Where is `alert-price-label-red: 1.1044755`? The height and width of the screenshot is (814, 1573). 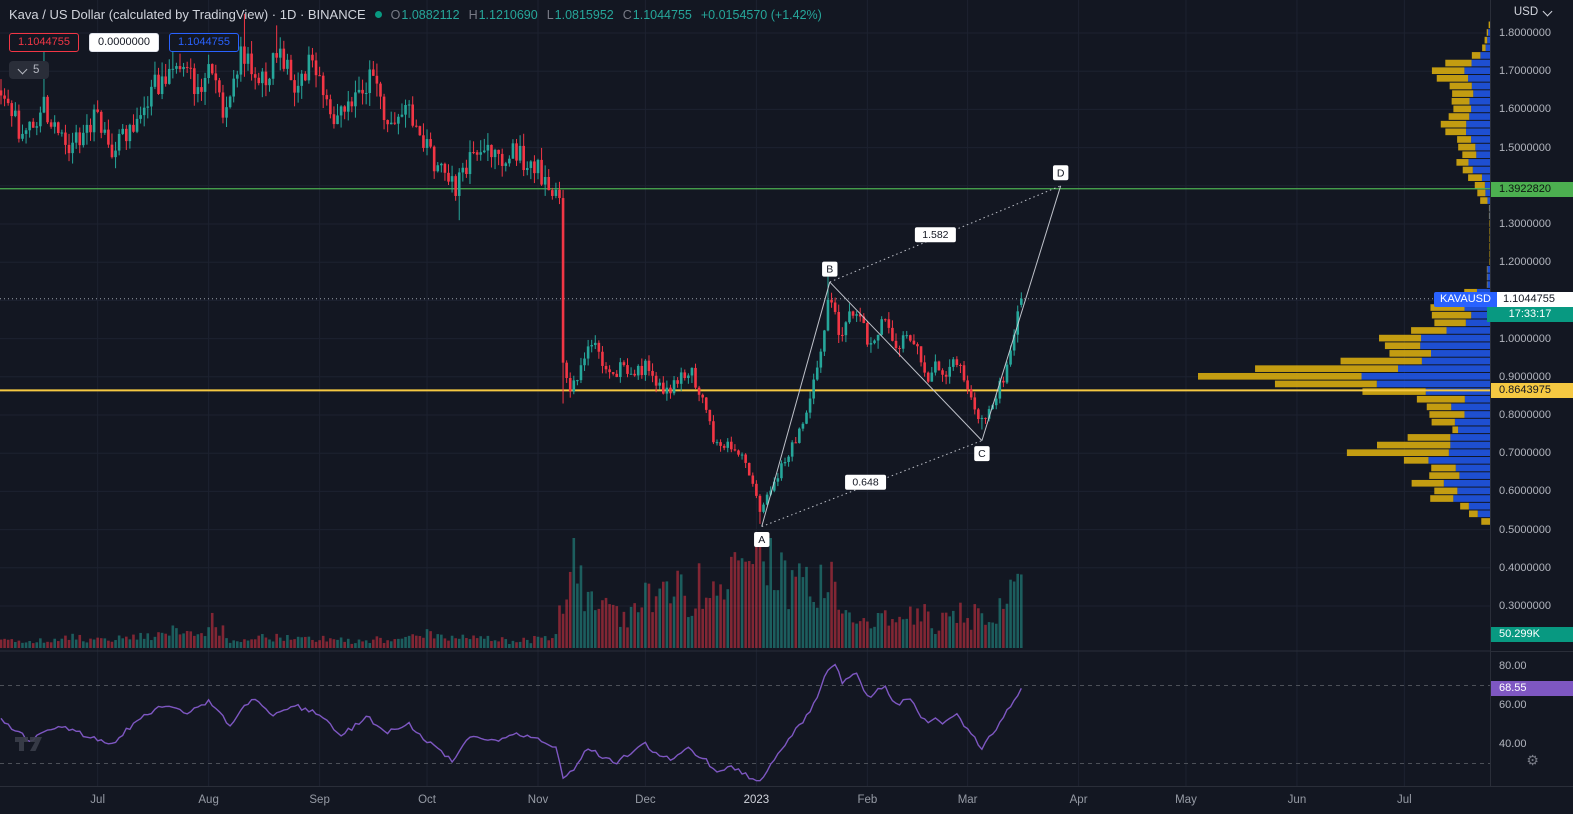 alert-price-label-red: 1.1044755 is located at coordinates (44, 42).